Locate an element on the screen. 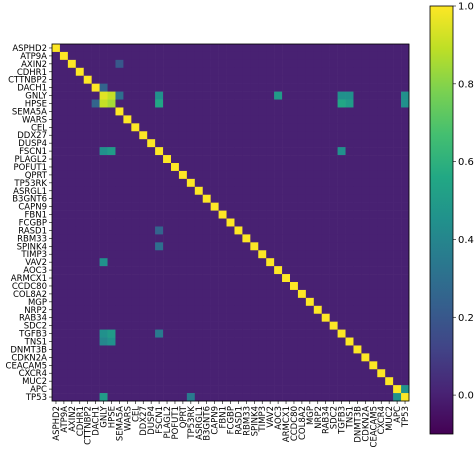 This screenshot has height=457, width=474. x-tick-label: CAPN9 is located at coordinates (216, 420).